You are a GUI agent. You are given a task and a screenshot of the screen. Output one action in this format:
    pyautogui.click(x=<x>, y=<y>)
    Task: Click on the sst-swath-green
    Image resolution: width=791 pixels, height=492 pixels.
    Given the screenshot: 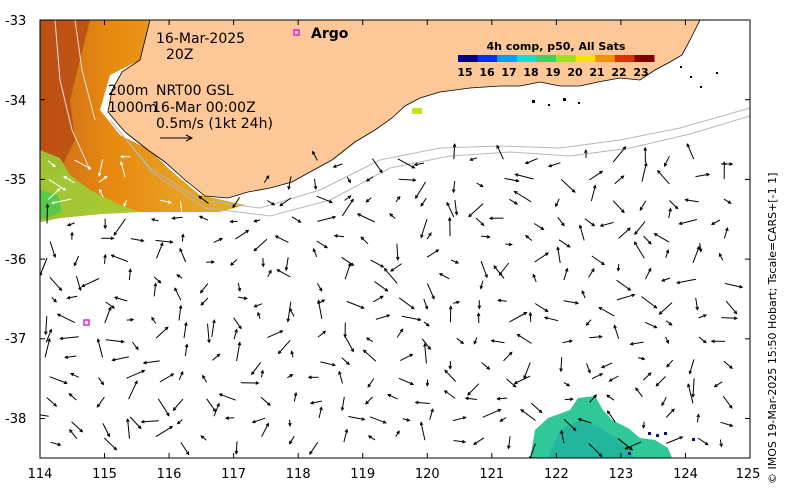 What is the action you would take?
    pyautogui.click(x=90, y=186)
    